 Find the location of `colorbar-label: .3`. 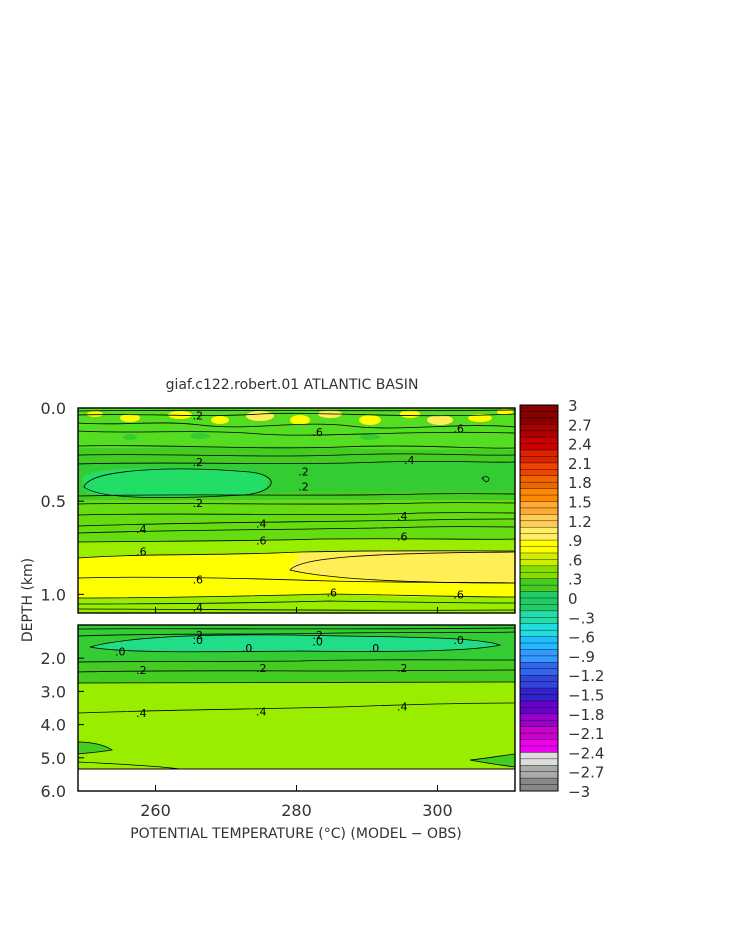

colorbar-label: .3 is located at coordinates (575, 580).